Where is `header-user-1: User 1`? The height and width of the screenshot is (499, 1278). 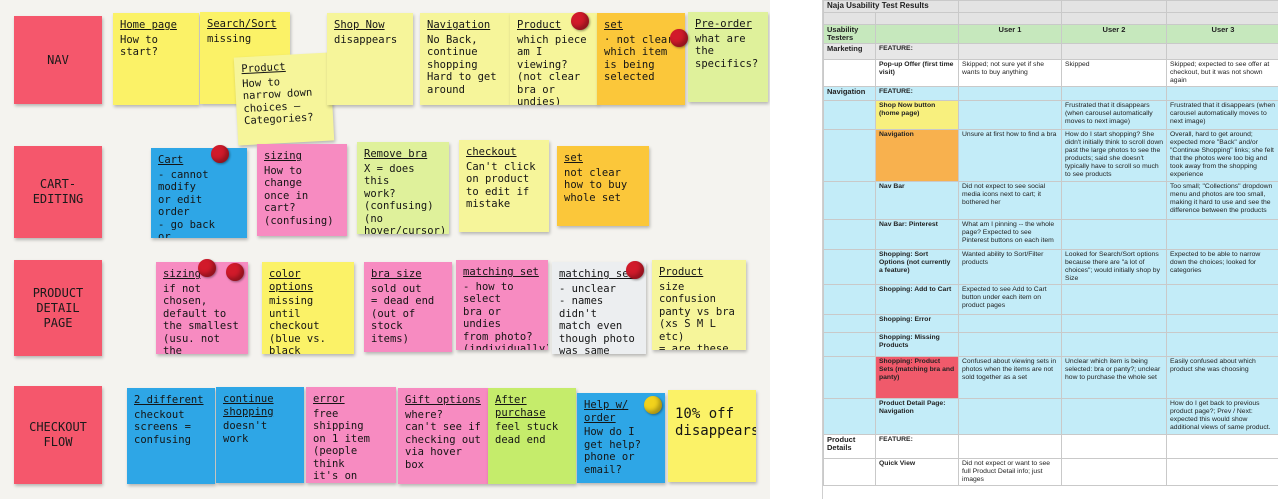 header-user-1: User 1 is located at coordinates (1010, 34).